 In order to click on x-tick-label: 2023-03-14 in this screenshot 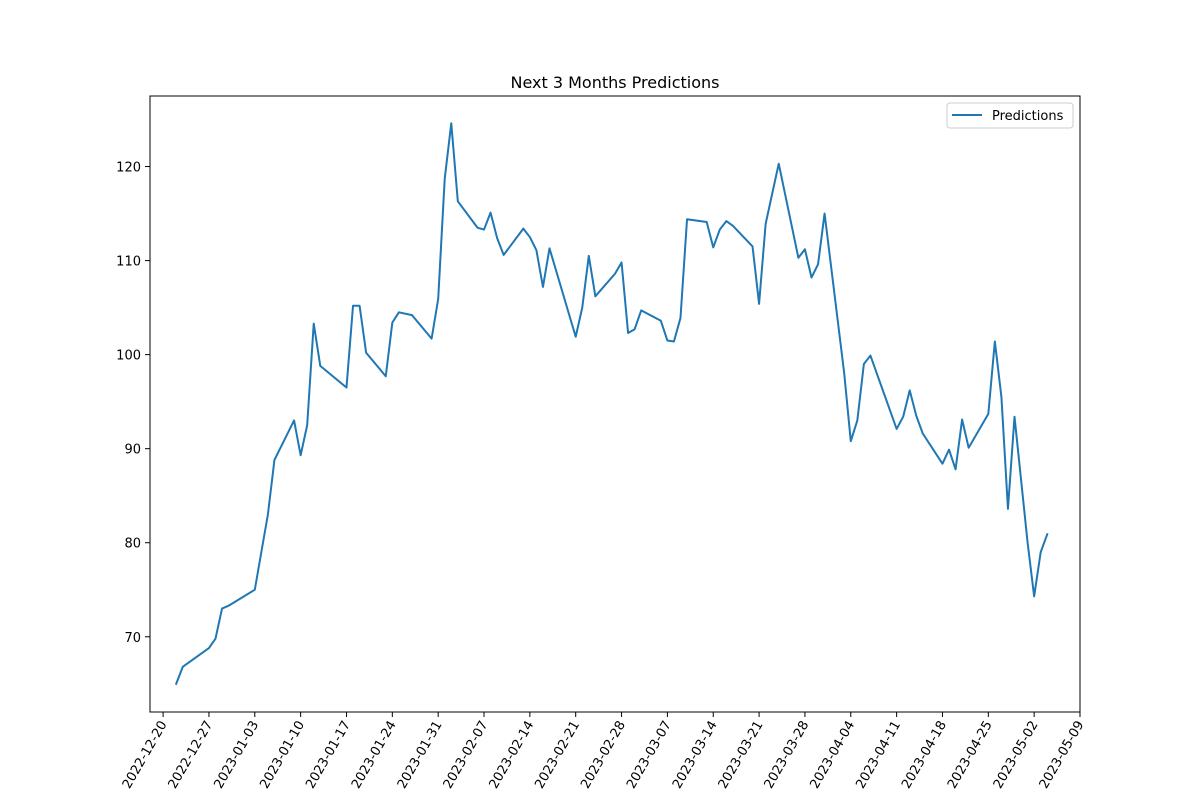, I will do `click(695, 755)`.